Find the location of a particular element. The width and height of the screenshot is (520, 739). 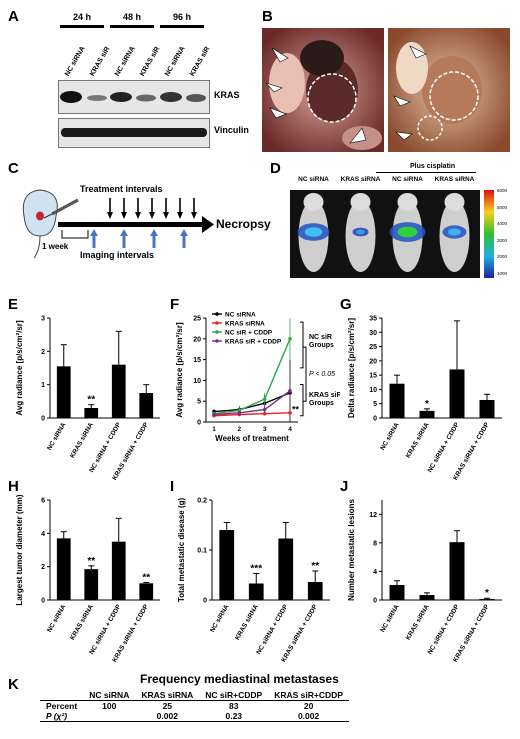

bioluminescence-images is located at coordinates (385, 234).